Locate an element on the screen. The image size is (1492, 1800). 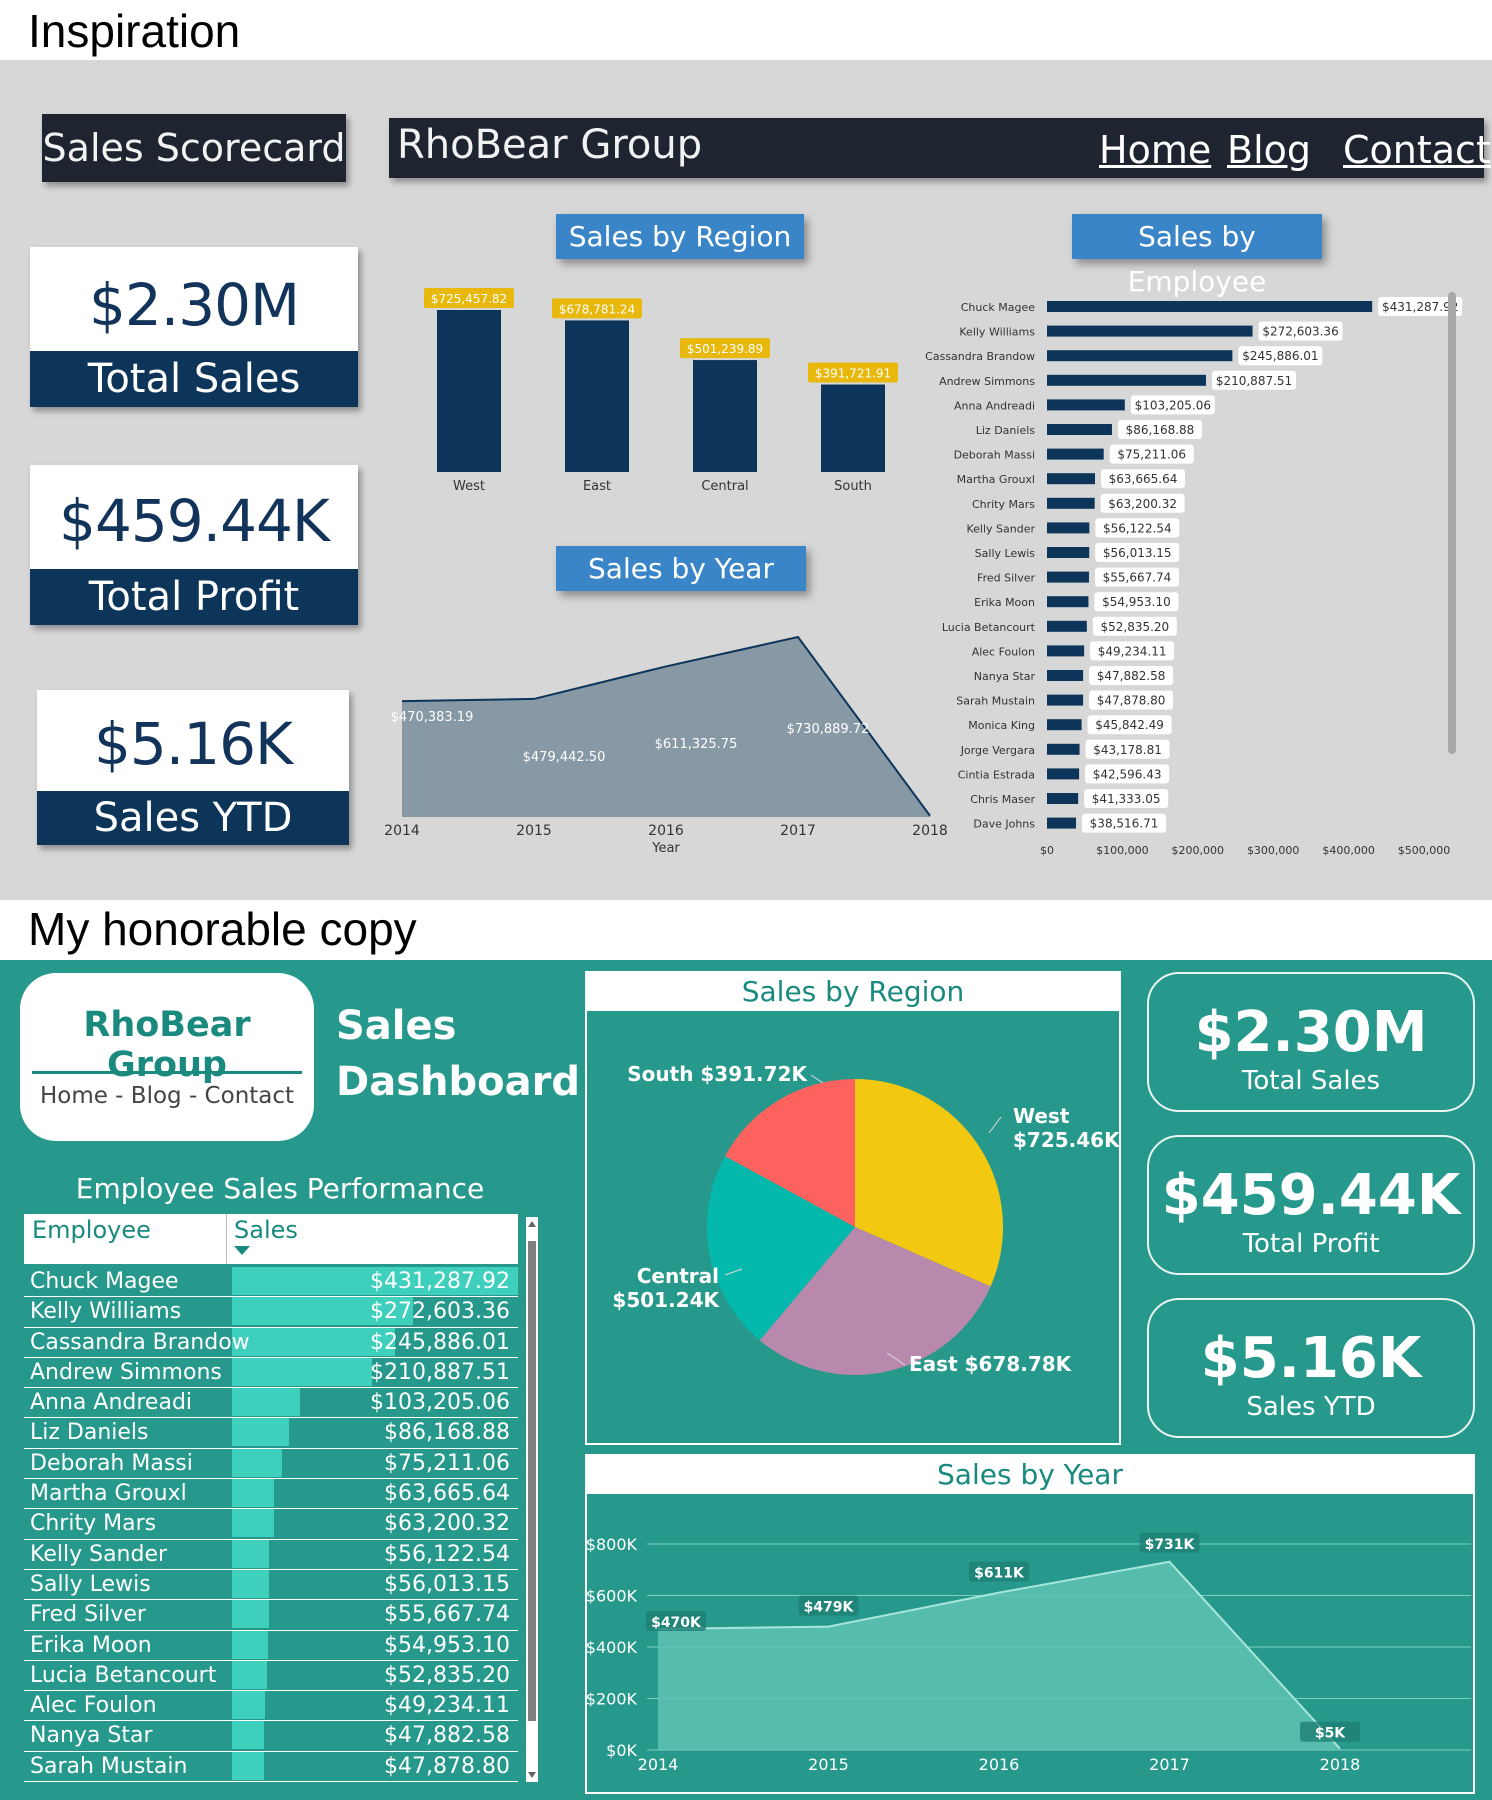
employee-name: Liz Daniels is located at coordinates (1006, 430).